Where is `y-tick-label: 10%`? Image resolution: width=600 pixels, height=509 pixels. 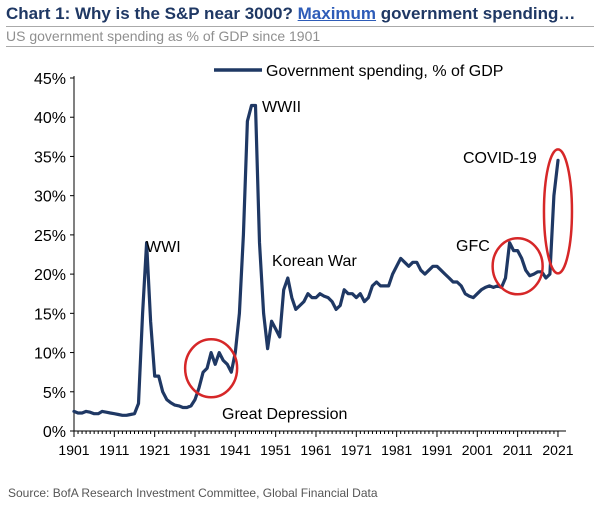 y-tick-label: 10% is located at coordinates (50, 354).